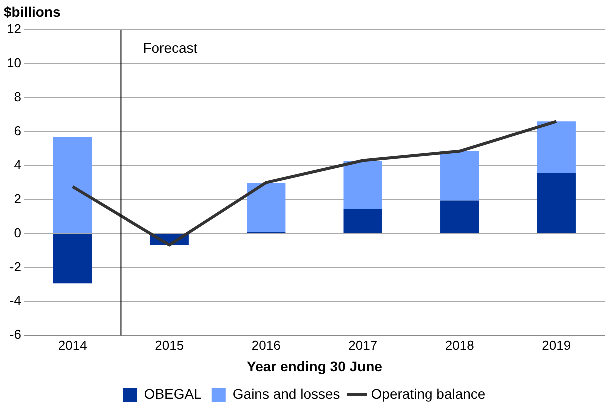 Image resolution: width=609 pixels, height=412 pixels. Describe the element at coordinates (170, 48) in the screenshot. I see `ref-line-label: Forecast` at that location.